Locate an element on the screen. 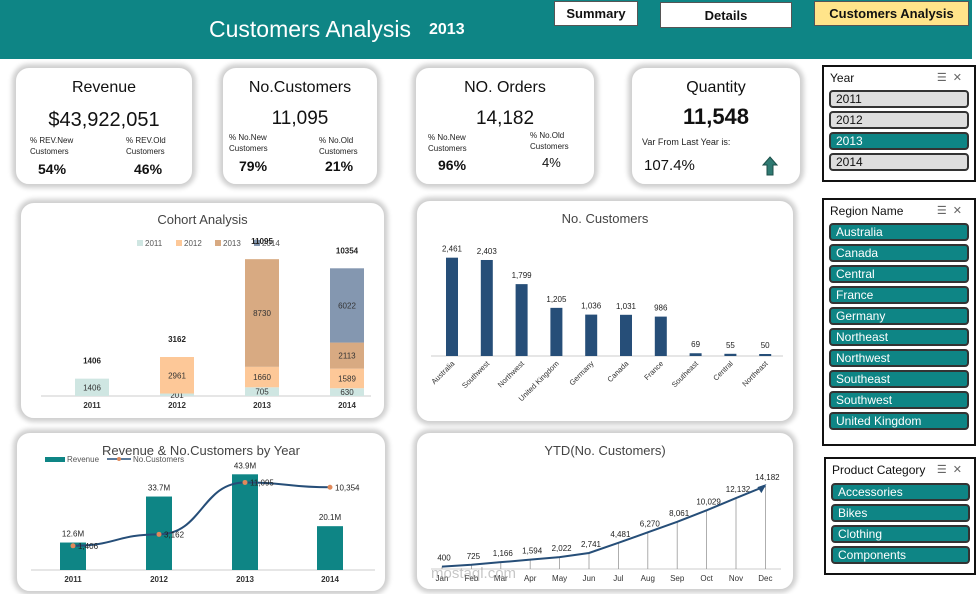 The height and width of the screenshot is (594, 980). ytd-value-label: 2,741 is located at coordinates (591, 544).